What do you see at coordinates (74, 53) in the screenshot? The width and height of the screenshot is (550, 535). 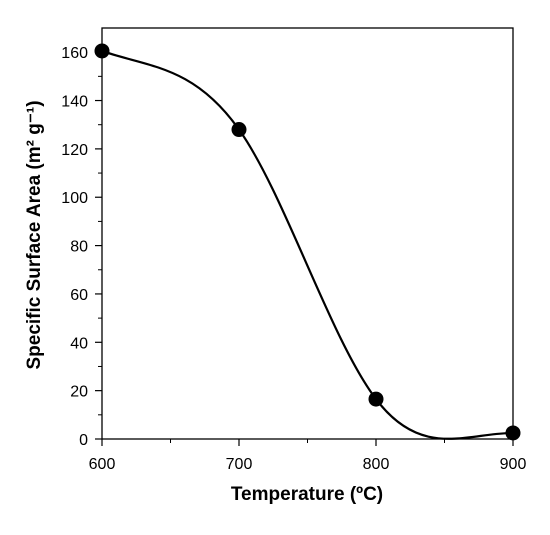 I see `y-tick-label: 160` at bounding box center [74, 53].